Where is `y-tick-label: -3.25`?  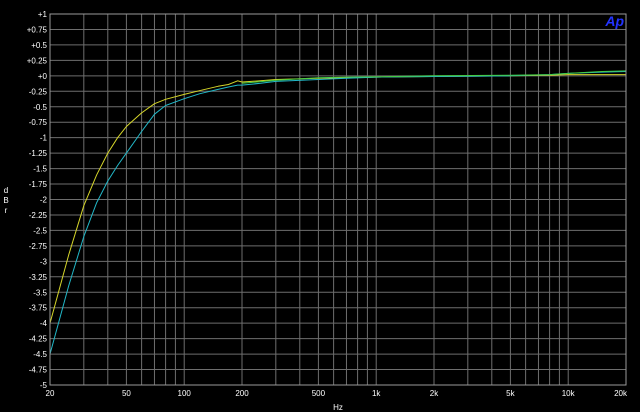 y-tick-label: -3.25 is located at coordinates (38, 277).